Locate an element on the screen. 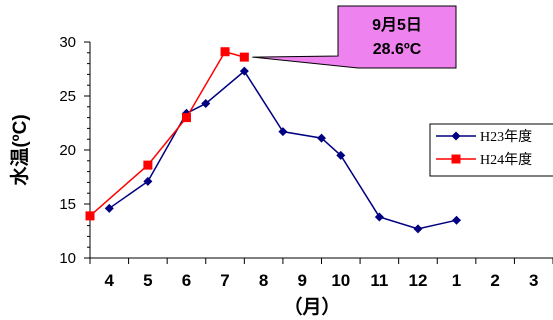  x-tick-label: 4 is located at coordinates (110, 280).